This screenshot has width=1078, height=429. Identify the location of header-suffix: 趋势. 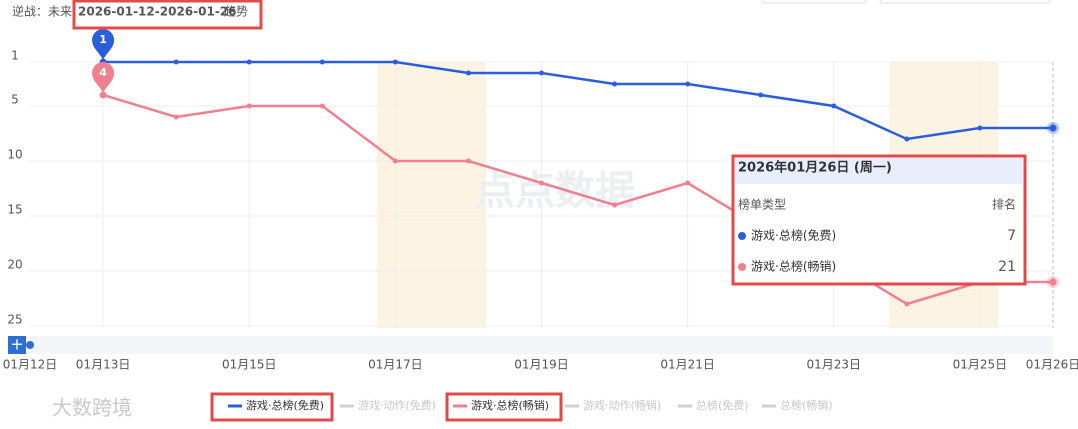
(236, 12).